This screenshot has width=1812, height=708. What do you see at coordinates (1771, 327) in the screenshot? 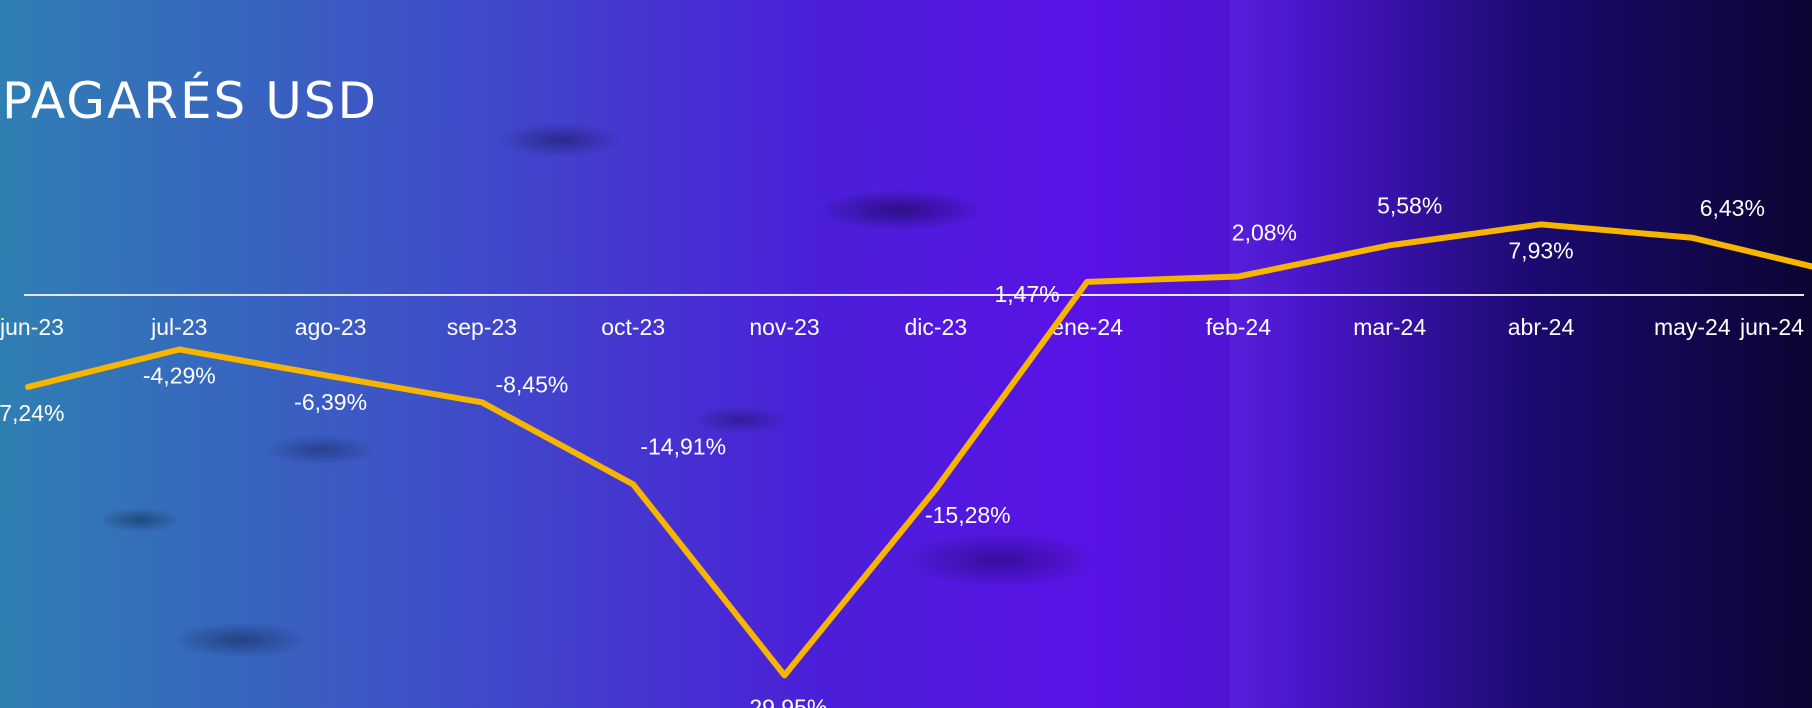
I see `x-tick-label: jun-24` at bounding box center [1771, 327].